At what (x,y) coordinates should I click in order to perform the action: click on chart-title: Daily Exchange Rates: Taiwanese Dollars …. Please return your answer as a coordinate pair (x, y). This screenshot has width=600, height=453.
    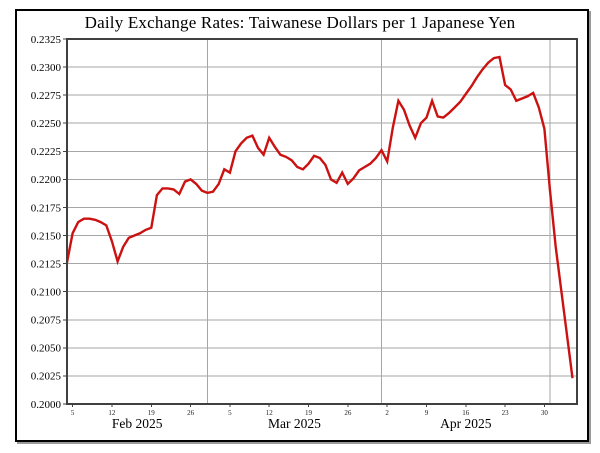
    Looking at the image, I should click on (300, 22).